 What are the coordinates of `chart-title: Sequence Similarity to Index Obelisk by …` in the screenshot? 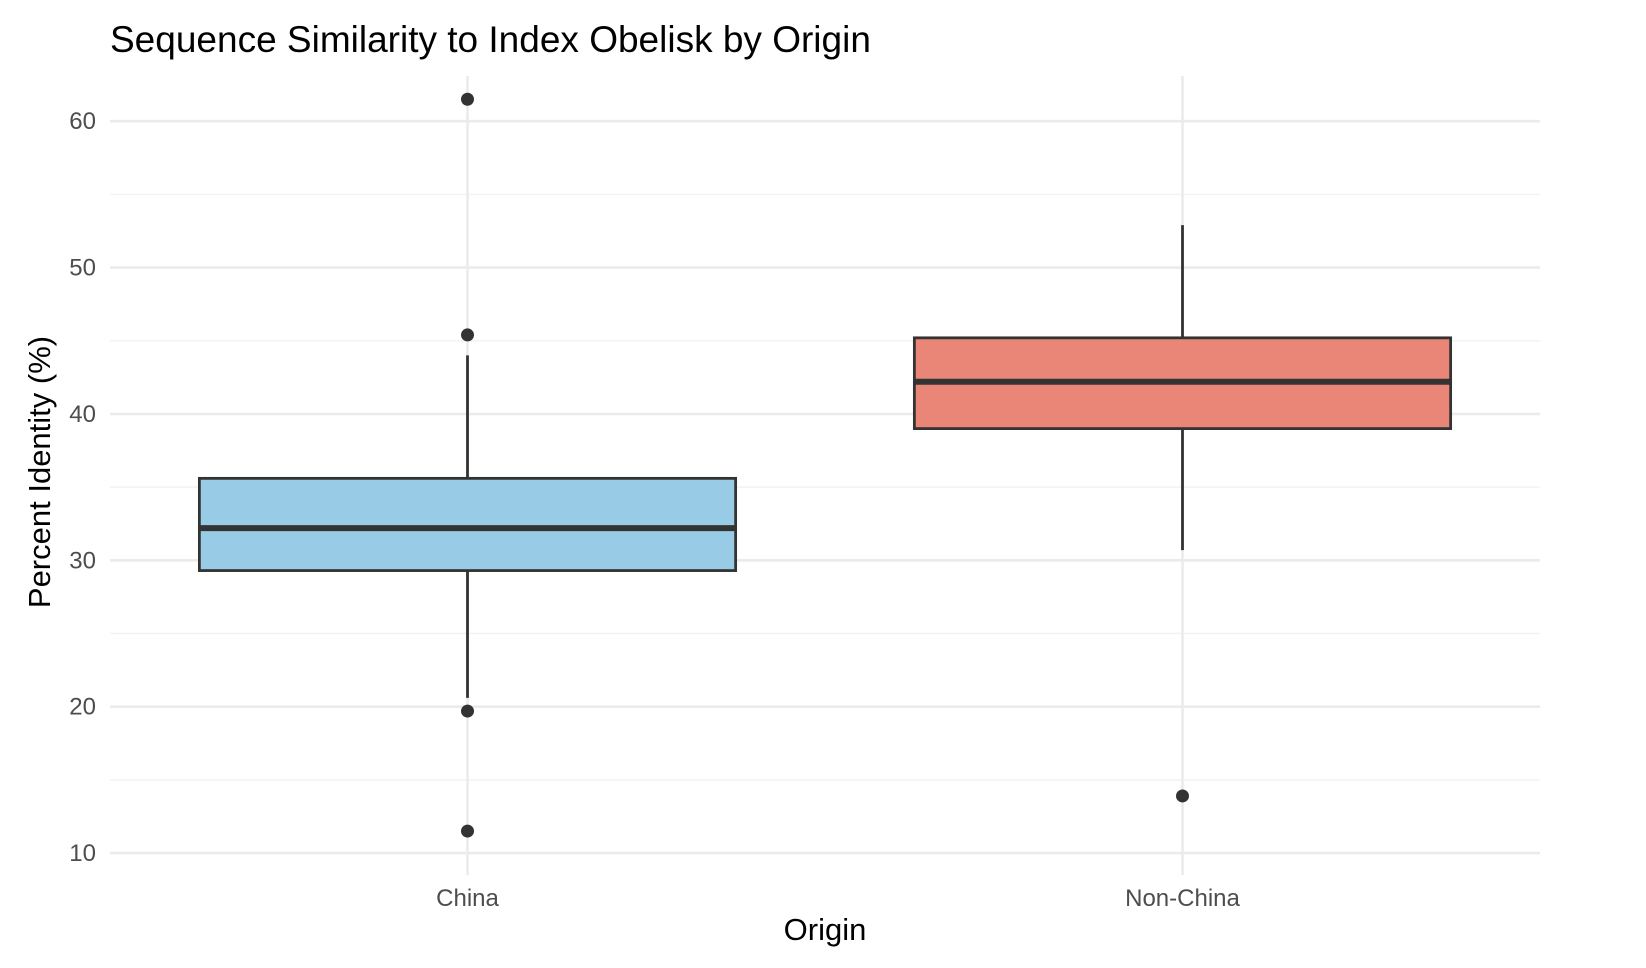 It's located at (490, 39).